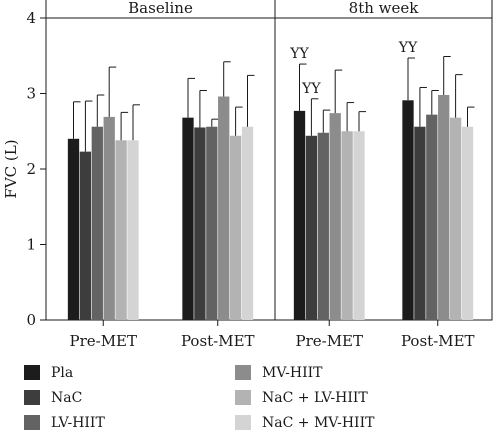 This screenshot has height=435, width=500. Describe the element at coordinates (384, 8) in the screenshot. I see `panel-title: 8th week` at that location.